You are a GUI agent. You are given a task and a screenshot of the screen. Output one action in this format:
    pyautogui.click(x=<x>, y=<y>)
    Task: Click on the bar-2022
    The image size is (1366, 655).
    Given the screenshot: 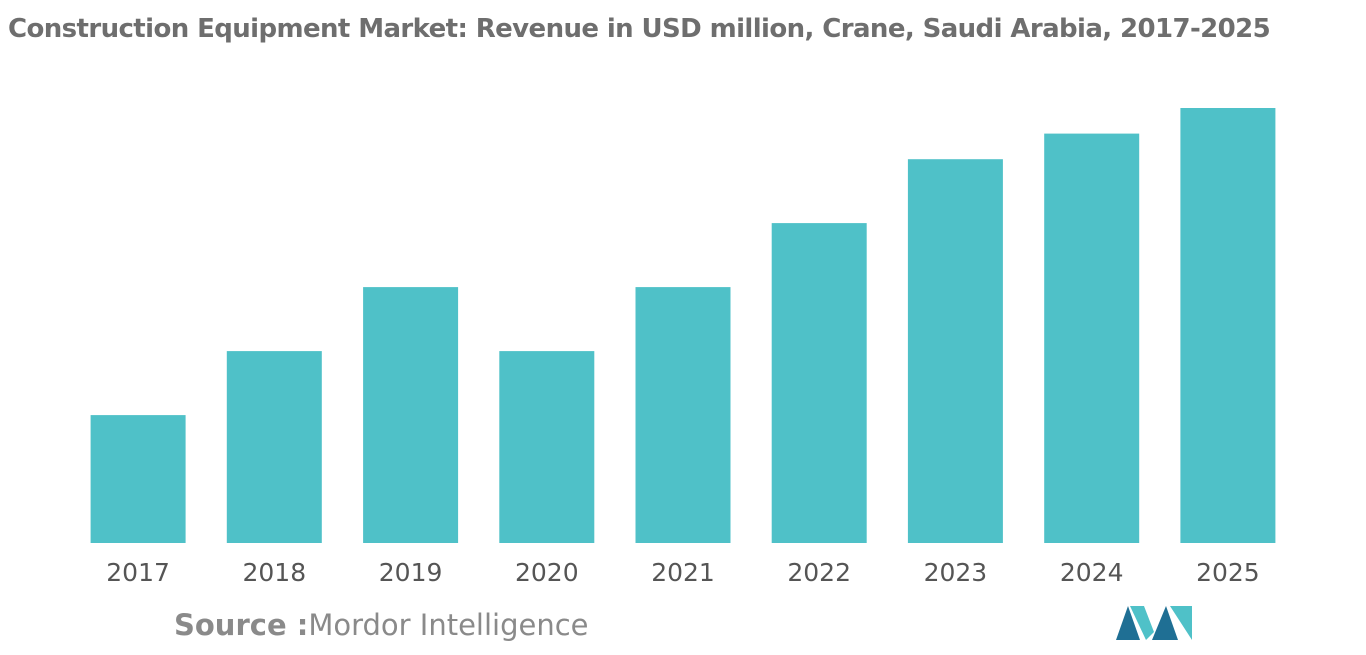 What is the action you would take?
    pyautogui.click(x=819, y=383)
    